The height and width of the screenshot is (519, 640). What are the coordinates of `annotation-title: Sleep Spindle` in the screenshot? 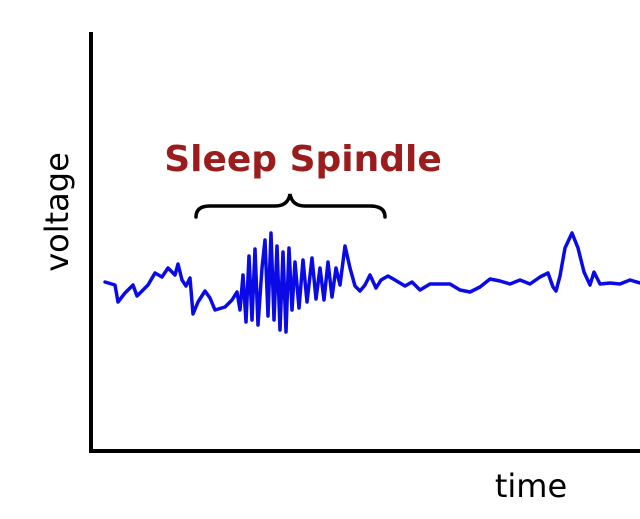 It's located at (303, 159).